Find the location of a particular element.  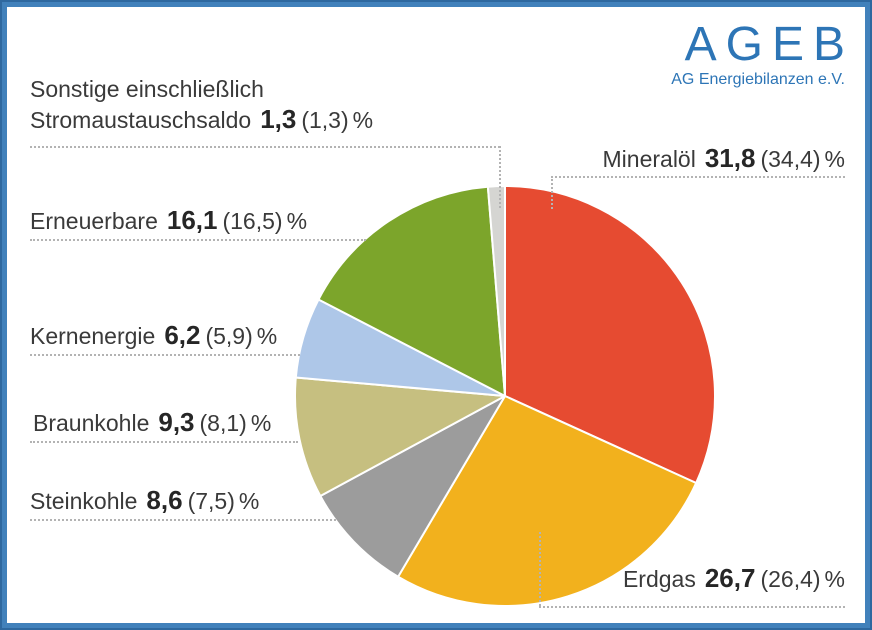

slice-secondary-value: (1,3) is located at coordinates (325, 120).